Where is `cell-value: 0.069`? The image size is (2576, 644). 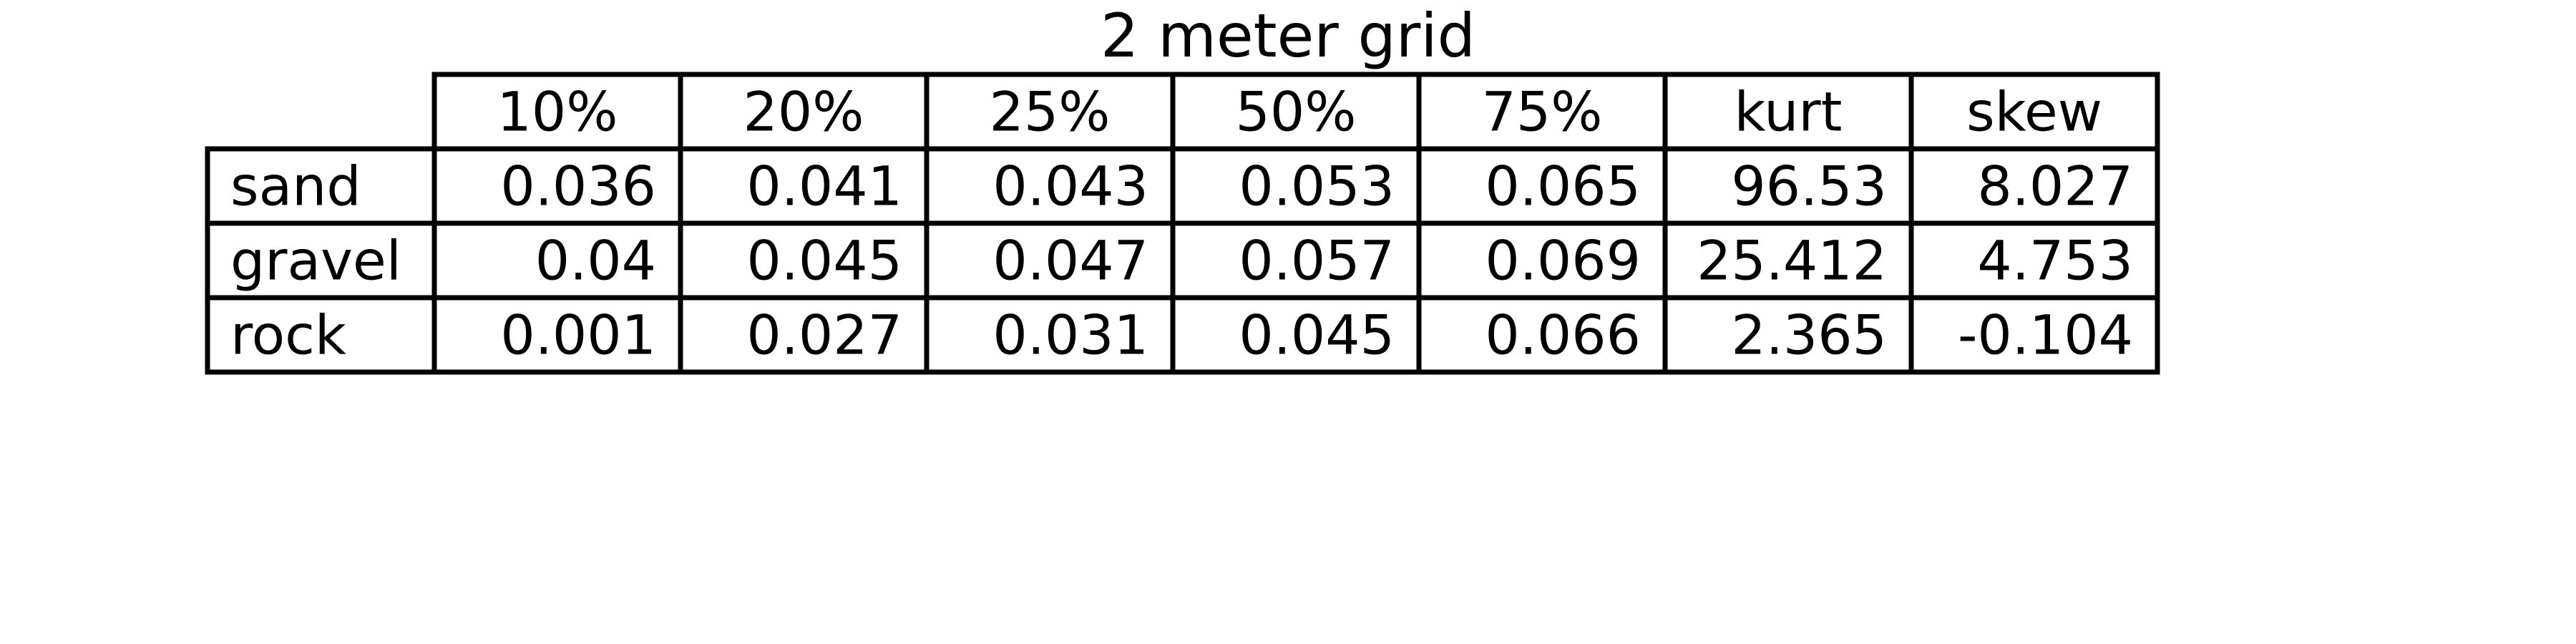
cell-value: 0.069 is located at coordinates (1563, 261).